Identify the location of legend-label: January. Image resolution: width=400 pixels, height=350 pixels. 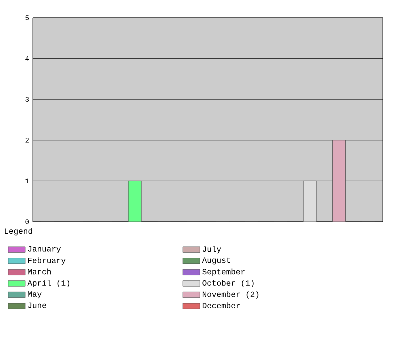
(45, 250).